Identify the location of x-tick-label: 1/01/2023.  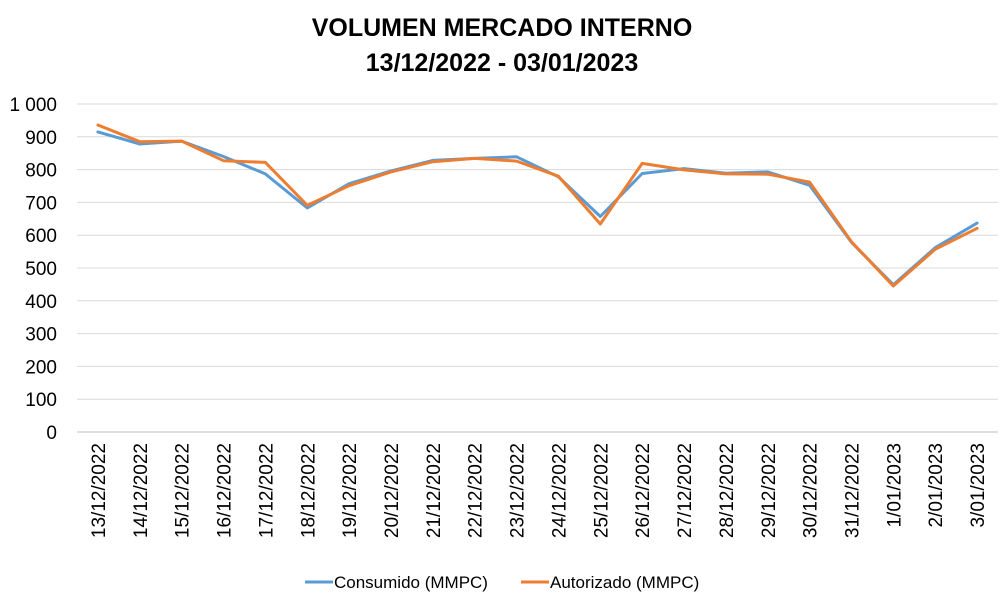
(894, 485).